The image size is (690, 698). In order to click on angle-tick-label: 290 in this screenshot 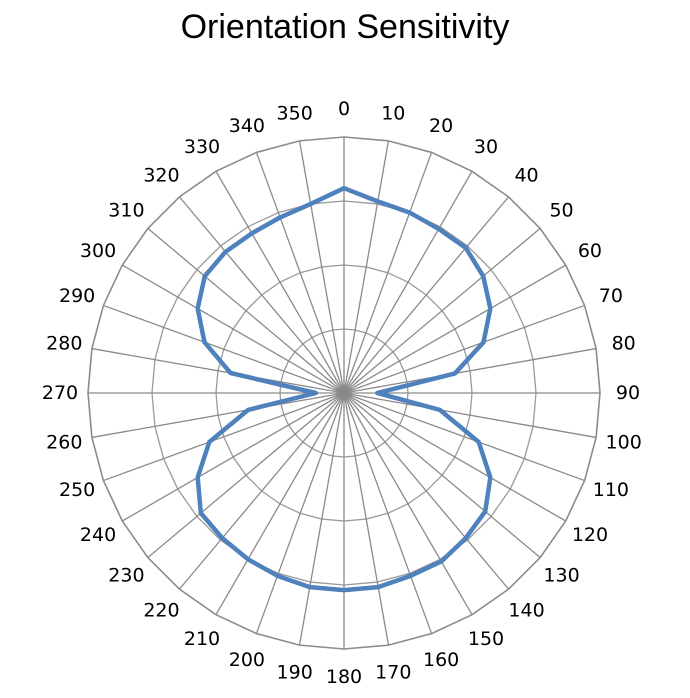, I will do `click(77, 296)`.